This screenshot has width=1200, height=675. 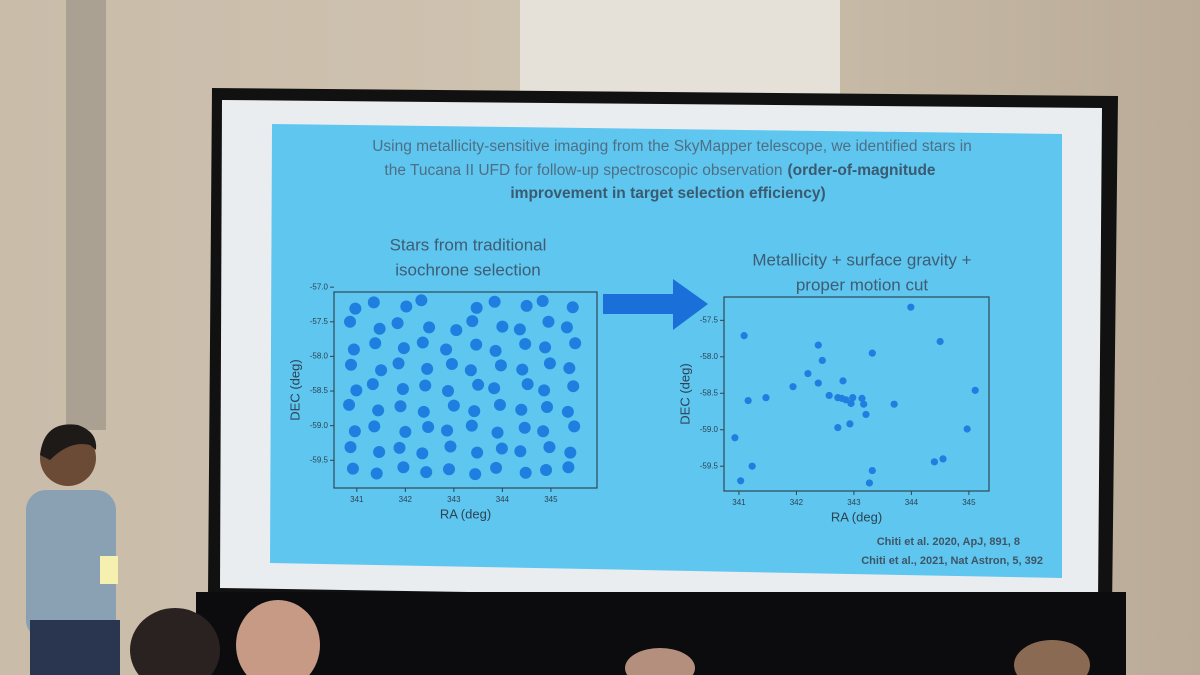 What do you see at coordinates (357, 499) in the screenshot?
I see `x-tick-label: 341` at bounding box center [357, 499].